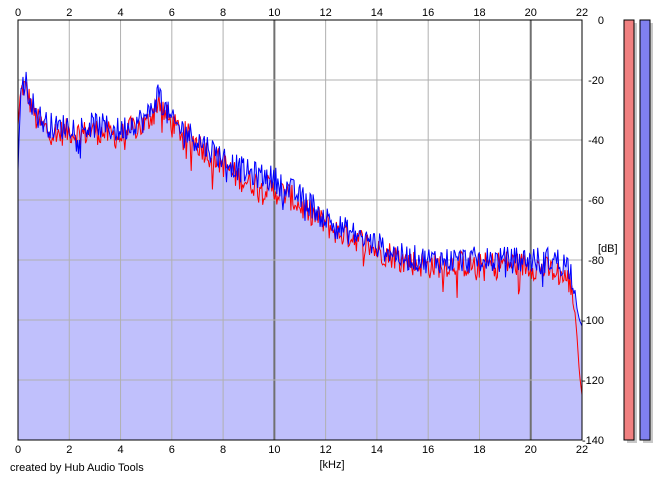  What do you see at coordinates (531, 13) in the screenshot?
I see `x-tick-label-top: 20` at bounding box center [531, 13].